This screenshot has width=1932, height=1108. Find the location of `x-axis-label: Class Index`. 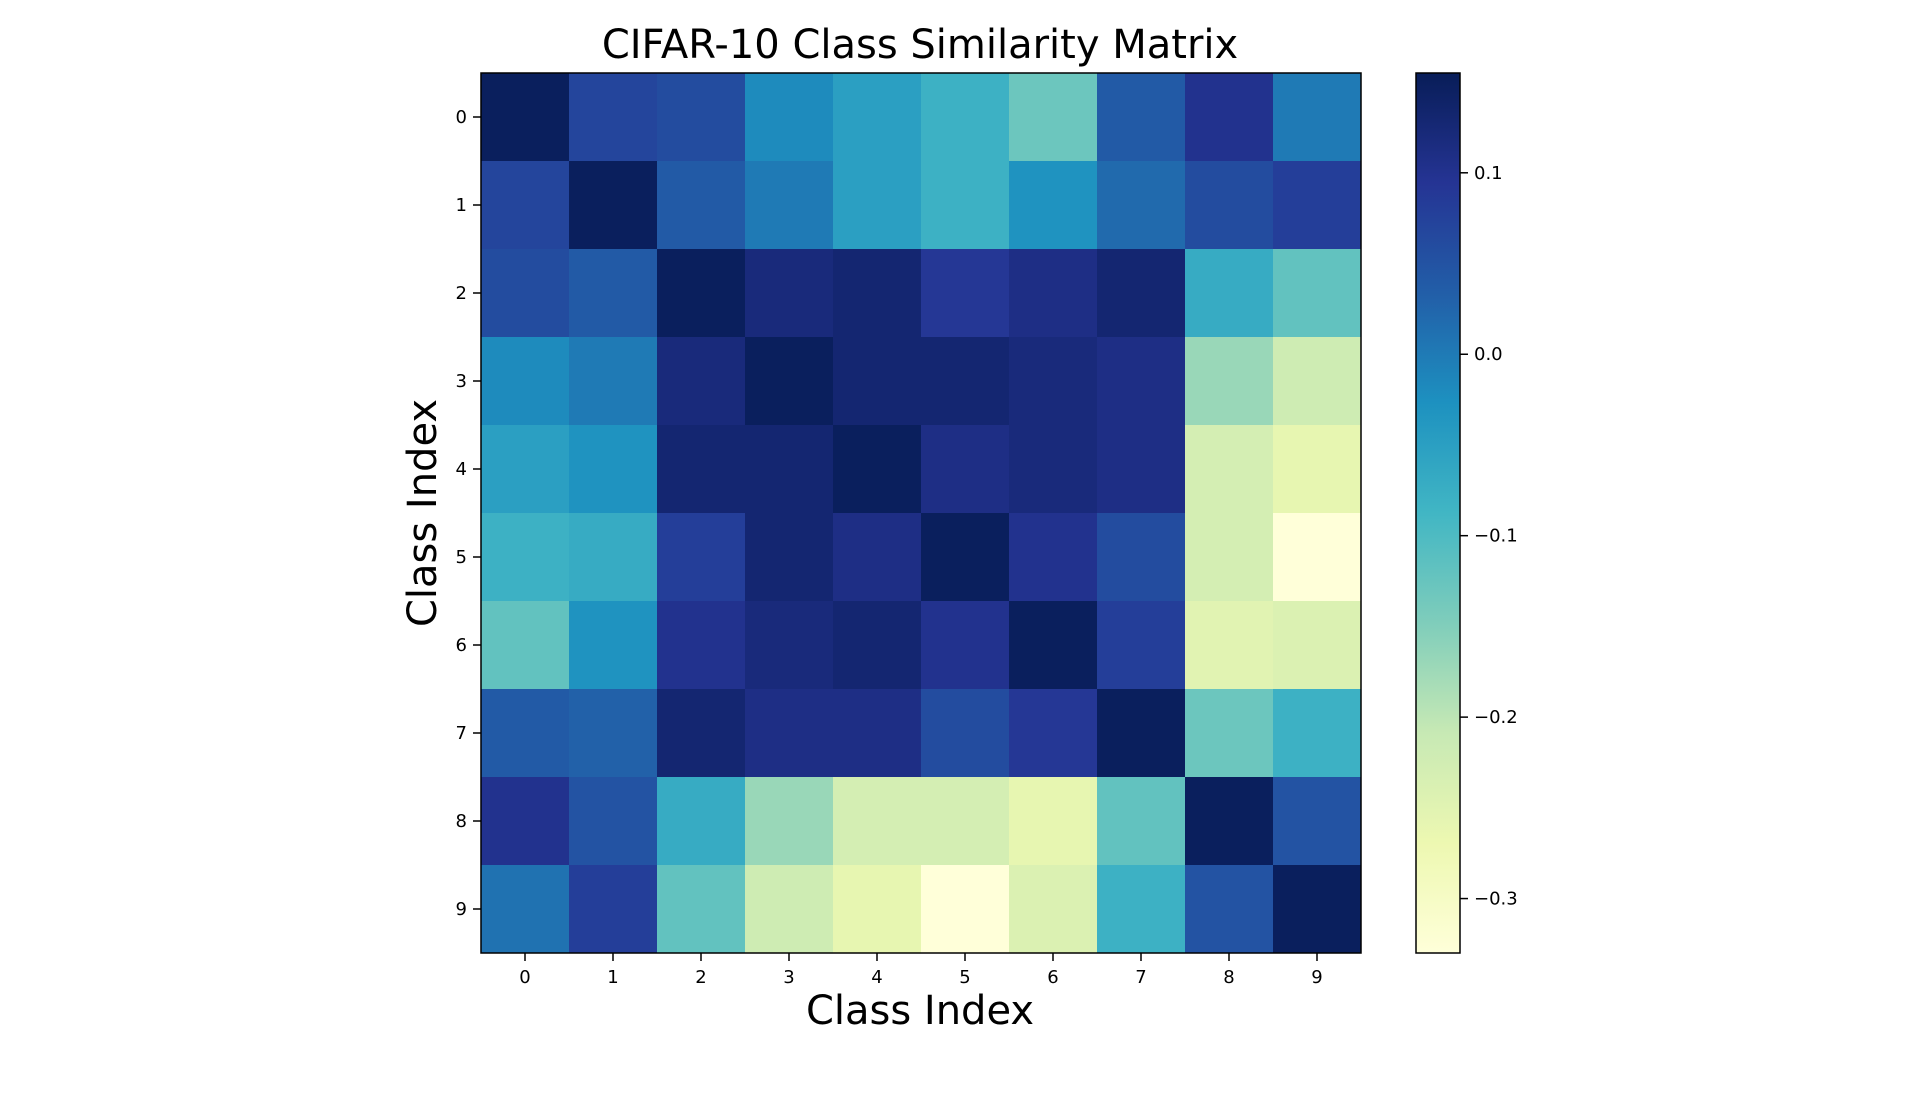

x-axis-label: Class Index is located at coordinates (920, 1011).